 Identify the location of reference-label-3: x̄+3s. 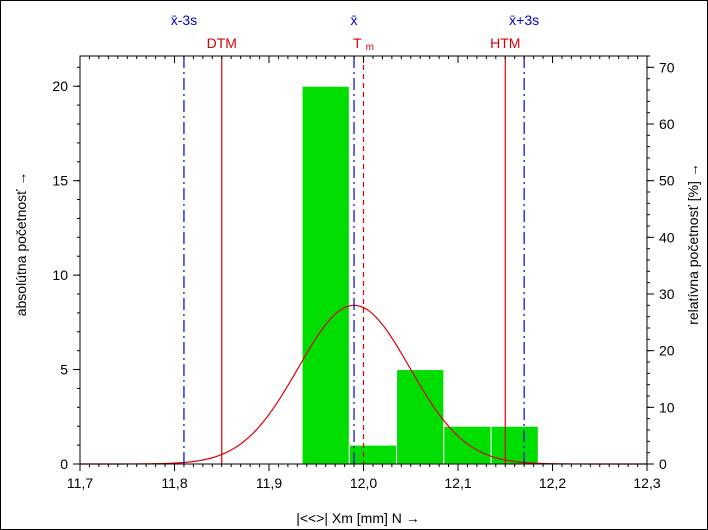
(524, 20).